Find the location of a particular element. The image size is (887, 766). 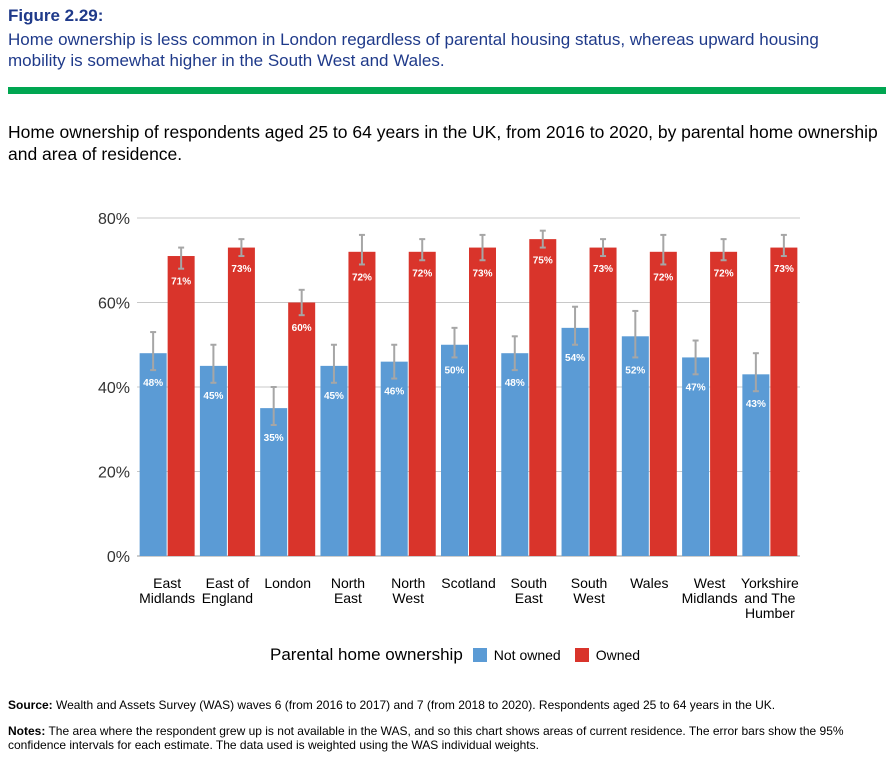

legend-label-owned: Owned is located at coordinates (618, 655).